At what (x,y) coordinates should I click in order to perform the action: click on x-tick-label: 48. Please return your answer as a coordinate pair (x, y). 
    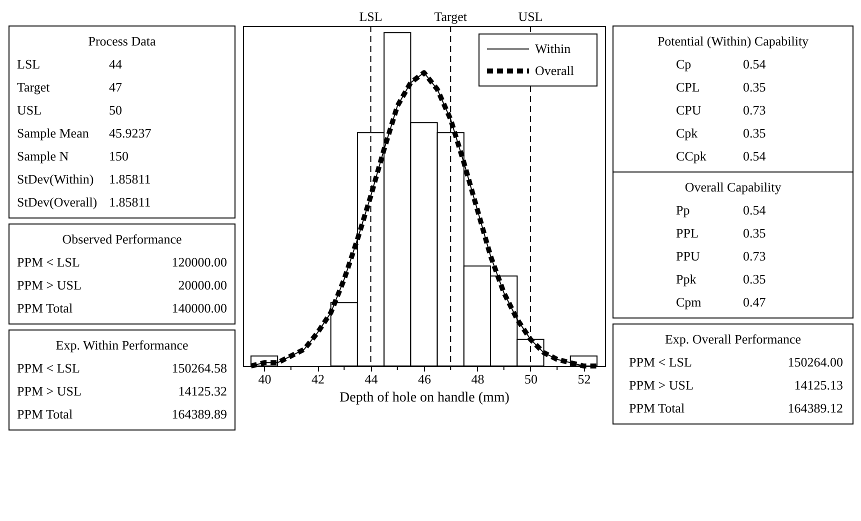
    Looking at the image, I should click on (477, 379).